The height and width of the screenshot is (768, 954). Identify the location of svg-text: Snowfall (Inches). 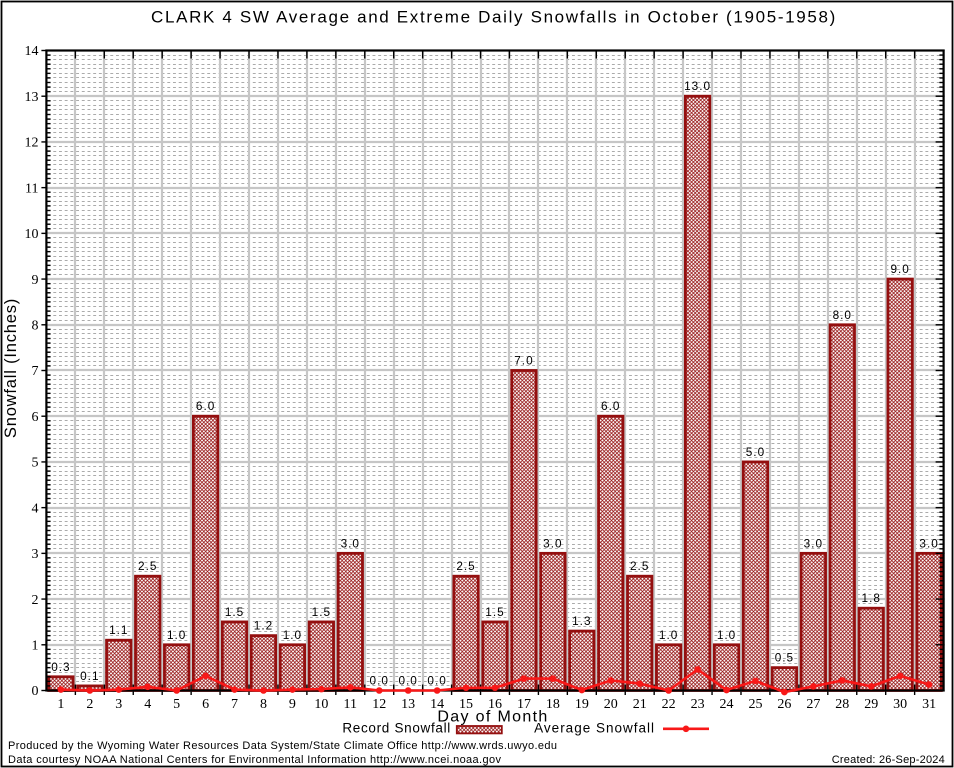
(11, 368).